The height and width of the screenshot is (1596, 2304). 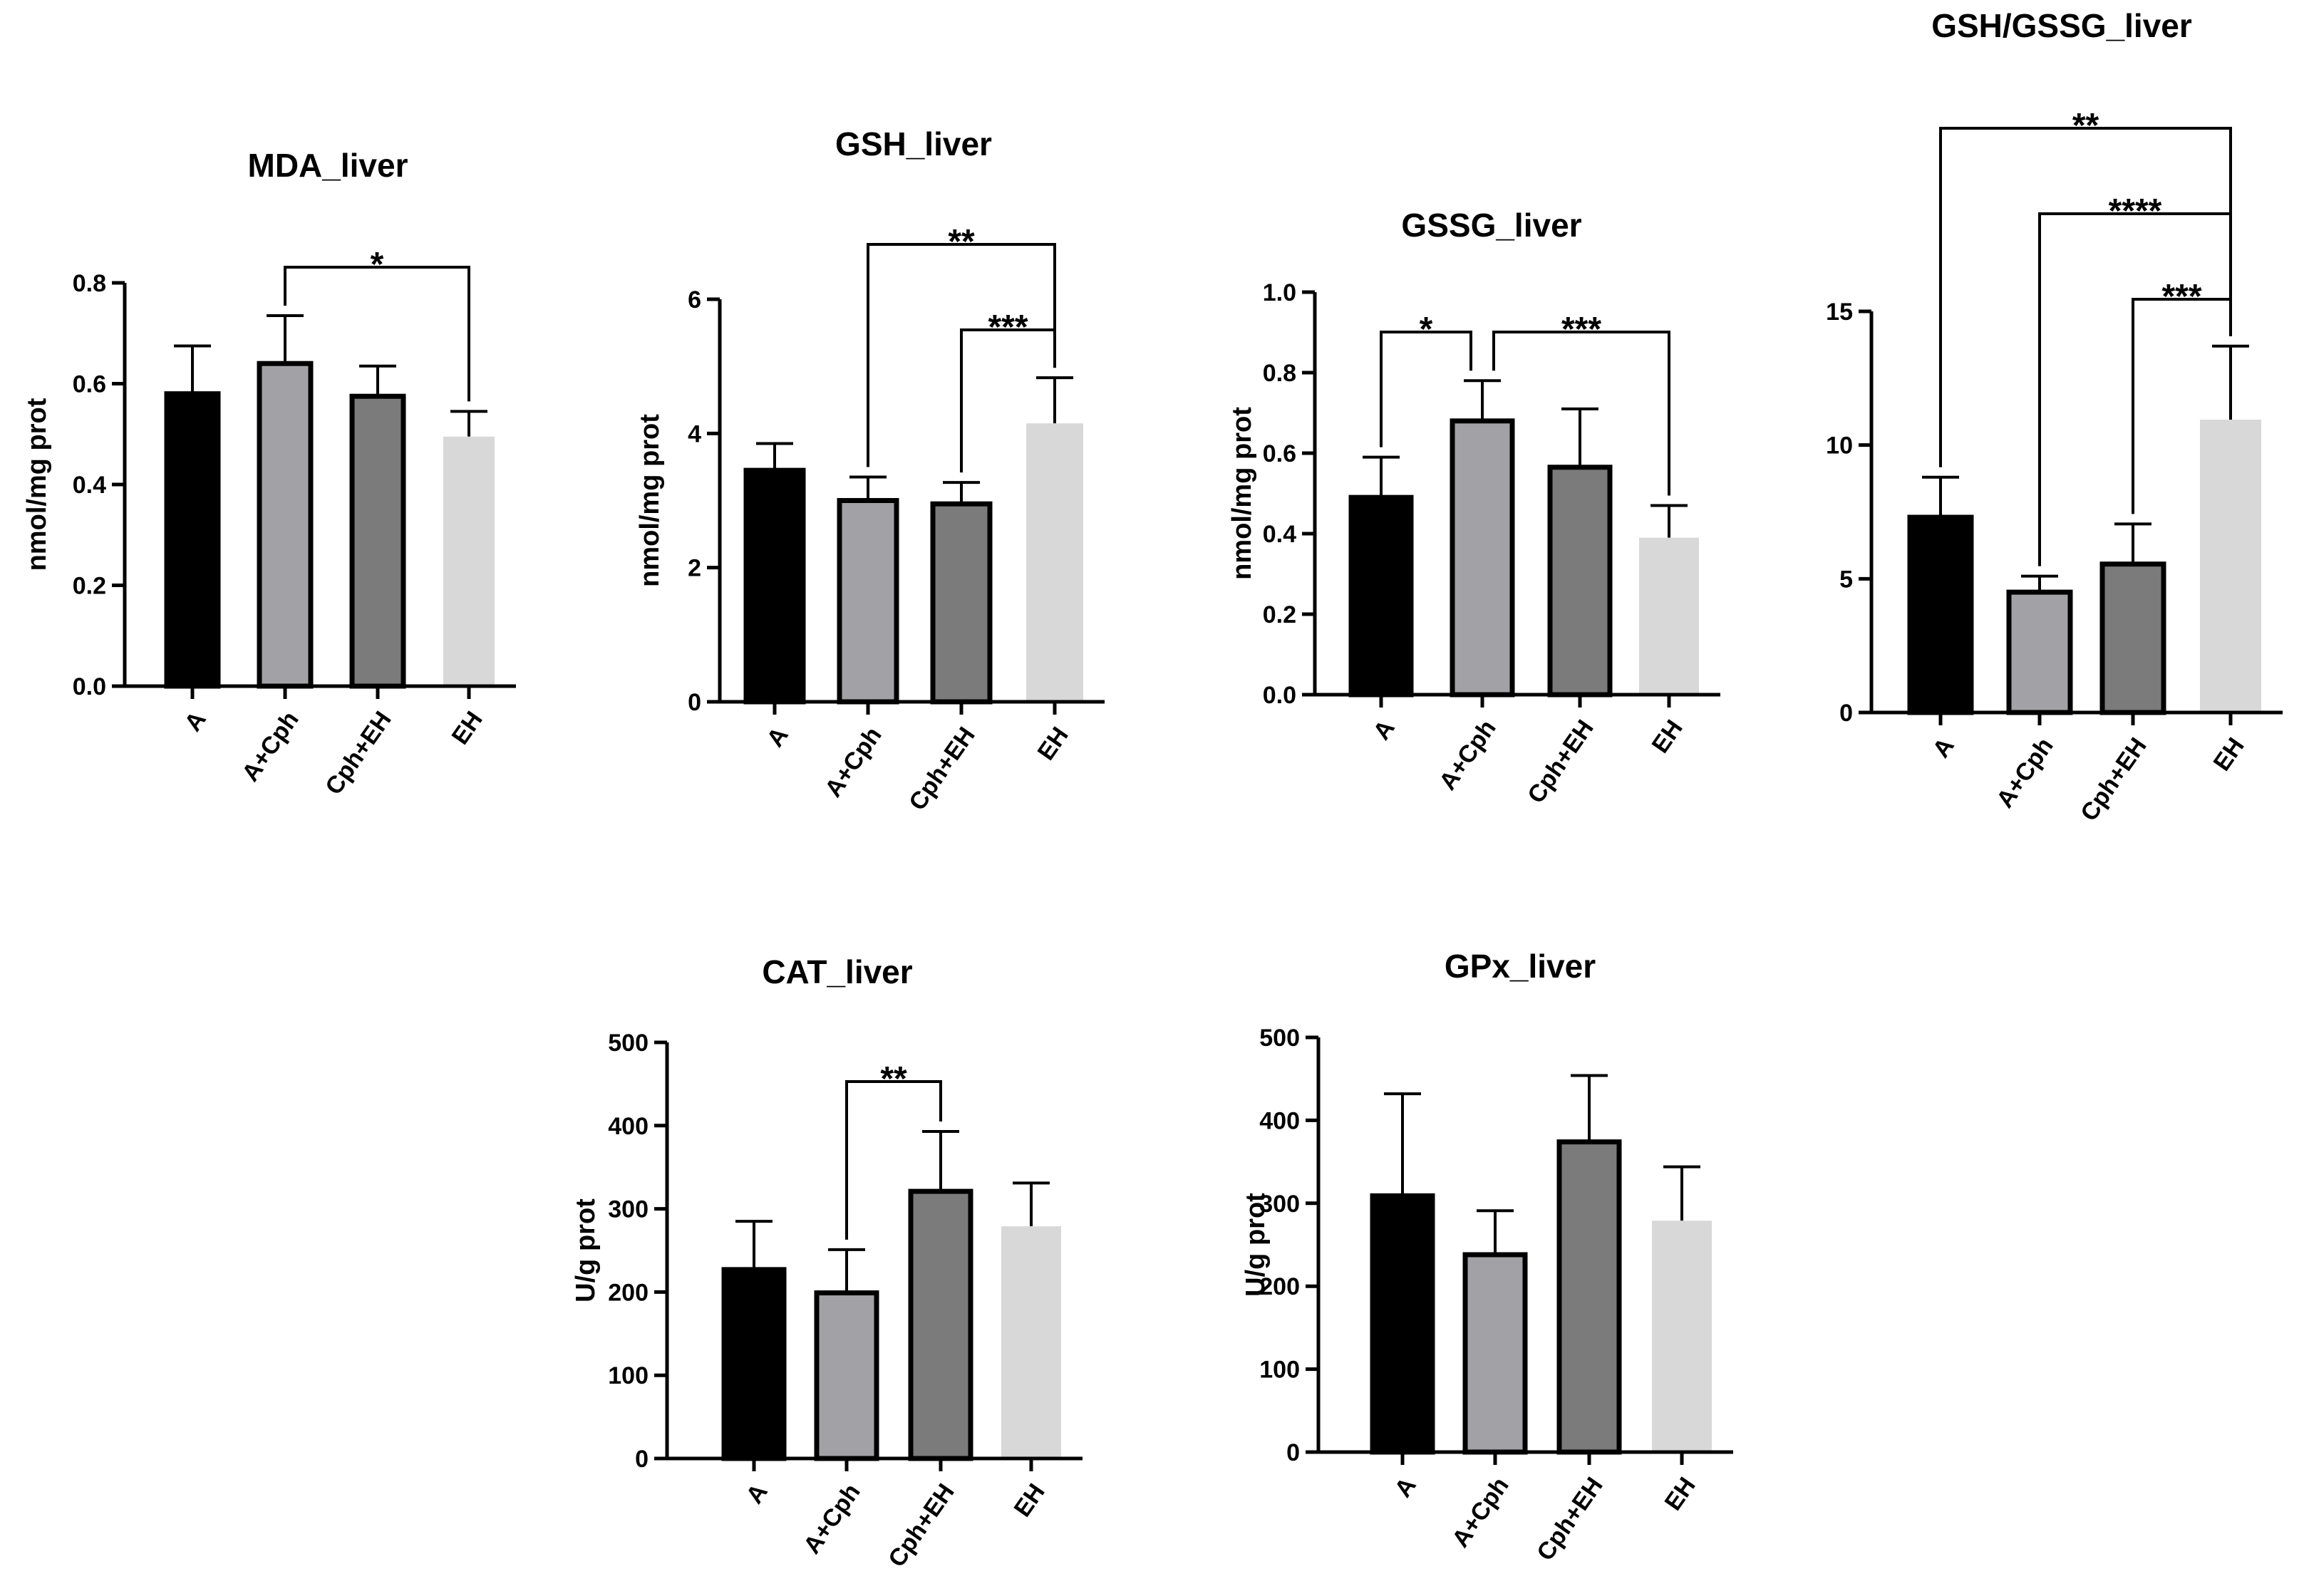 I want to click on y-tick-label: 10, so click(x=1839, y=446).